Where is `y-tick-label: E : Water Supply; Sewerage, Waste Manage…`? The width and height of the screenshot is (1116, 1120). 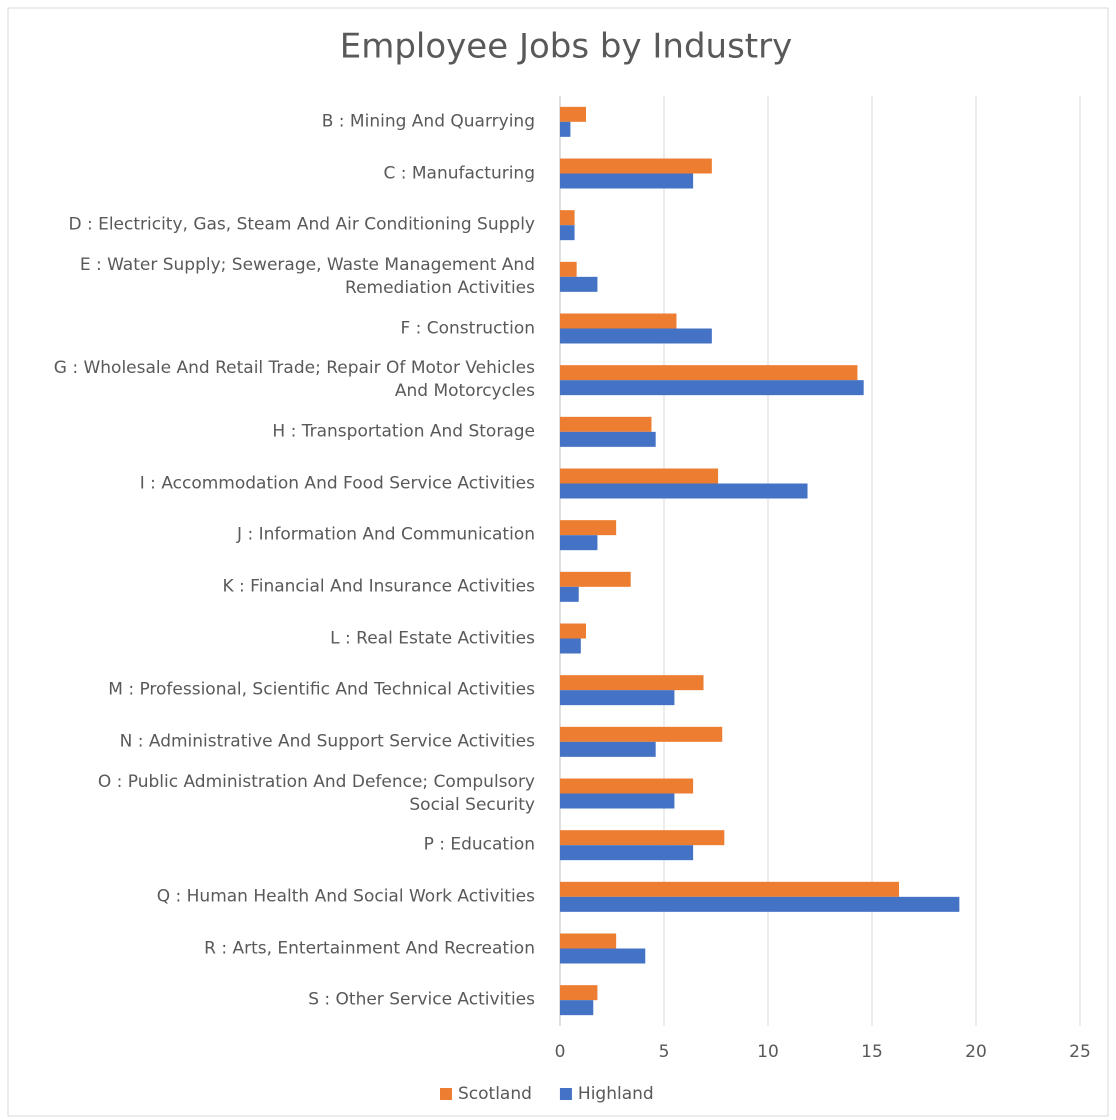
y-tick-label: E : Water Supply; Sewerage, Waste Manage… is located at coordinates (307, 276).